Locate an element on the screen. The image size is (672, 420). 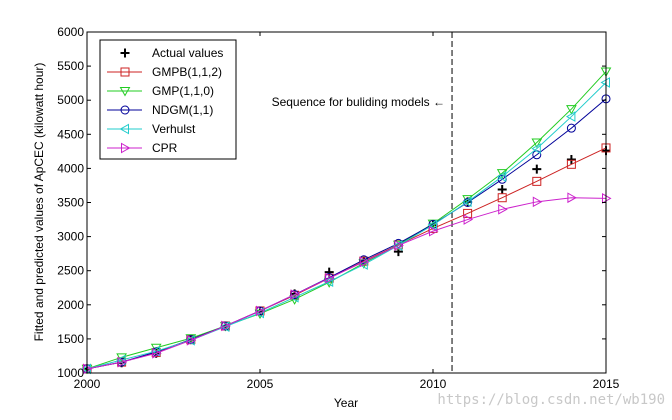
legend-item-cpr: CPR is located at coordinates (142, 148).